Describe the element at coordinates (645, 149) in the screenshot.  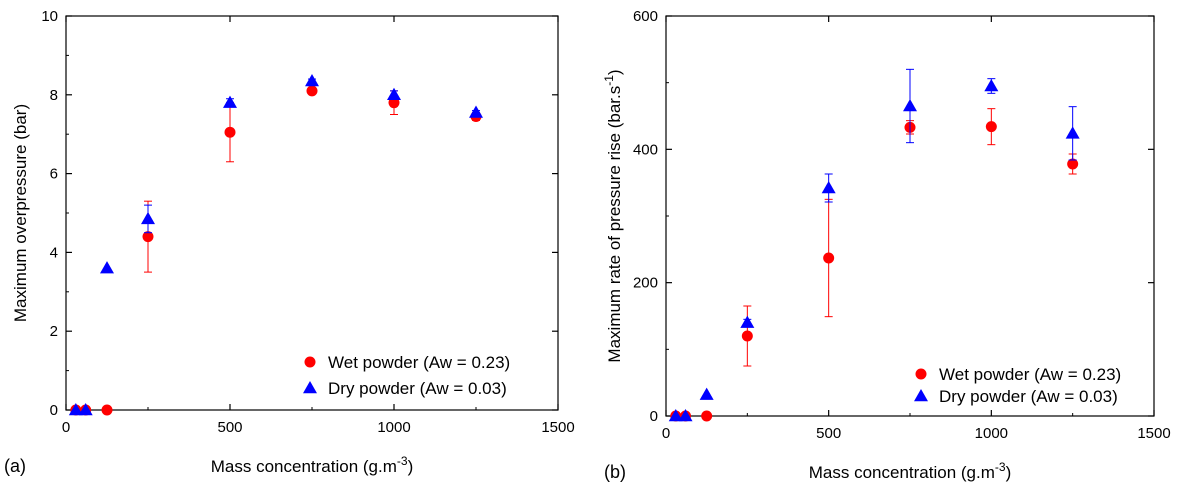
I see `y-tick-label: 400` at that location.